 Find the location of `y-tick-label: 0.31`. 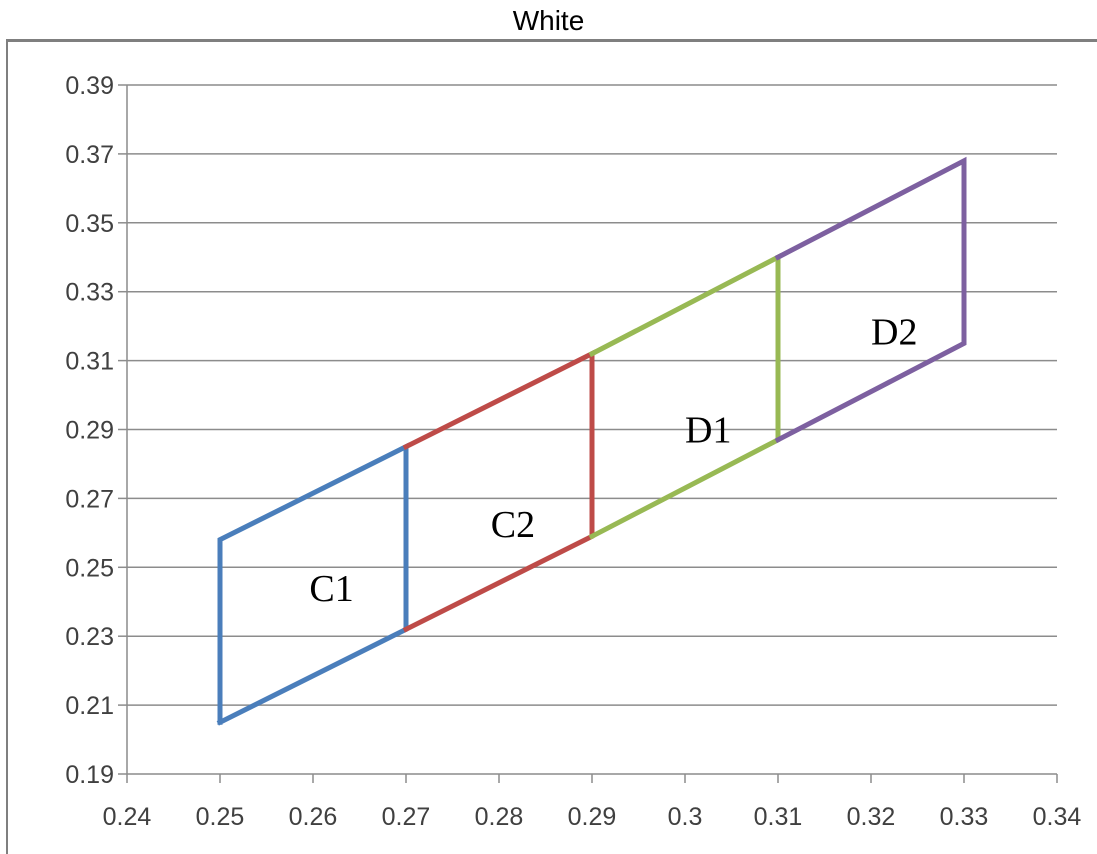

y-tick-label: 0.31 is located at coordinates (89, 362).